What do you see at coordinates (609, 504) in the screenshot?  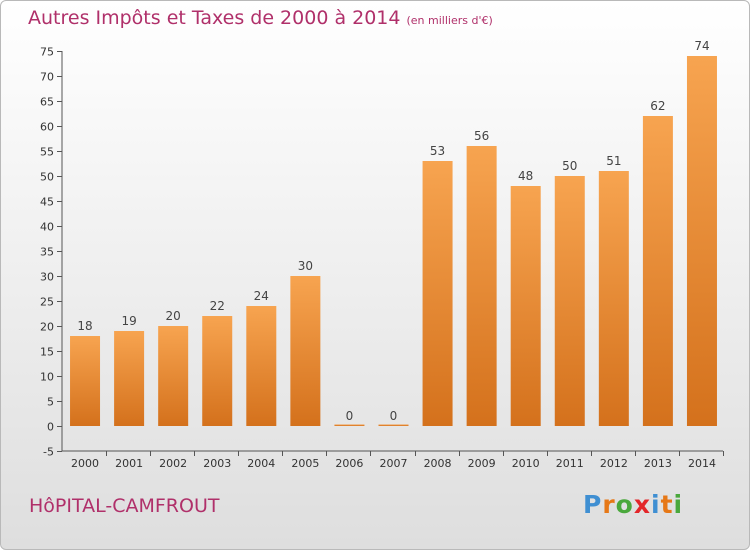 I see `logo-letter: r` at bounding box center [609, 504].